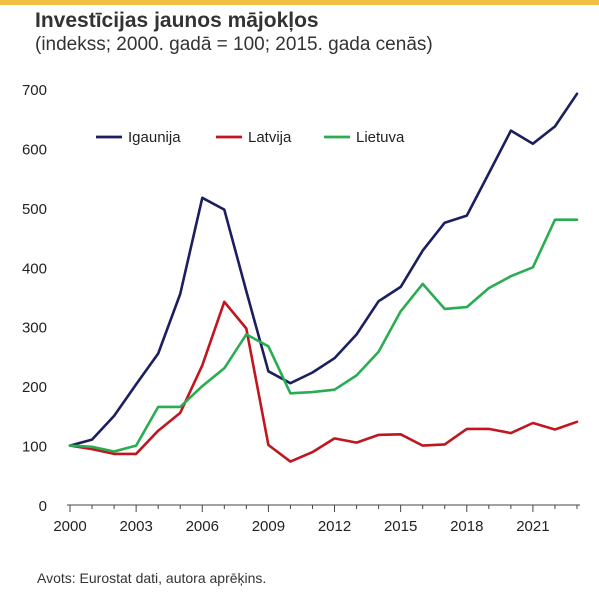 Image resolution: width=599 pixels, height=600 pixels. What do you see at coordinates (268, 526) in the screenshot?
I see `x-tick-label: 2009` at bounding box center [268, 526].